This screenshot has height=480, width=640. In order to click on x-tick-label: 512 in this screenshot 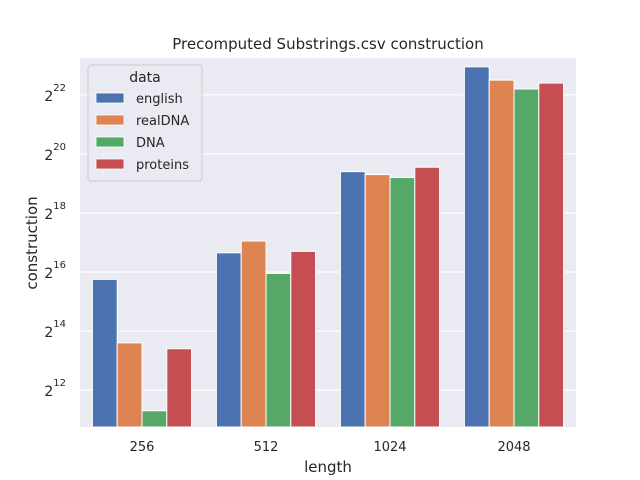, I will do `click(266, 447)`.